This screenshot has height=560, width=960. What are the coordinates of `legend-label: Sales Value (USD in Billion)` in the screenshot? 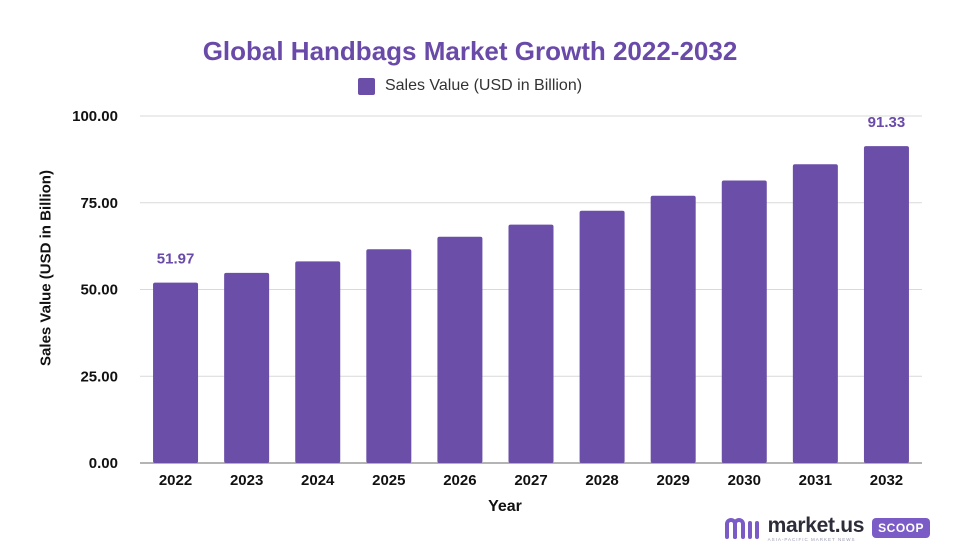 It's located at (483, 85).